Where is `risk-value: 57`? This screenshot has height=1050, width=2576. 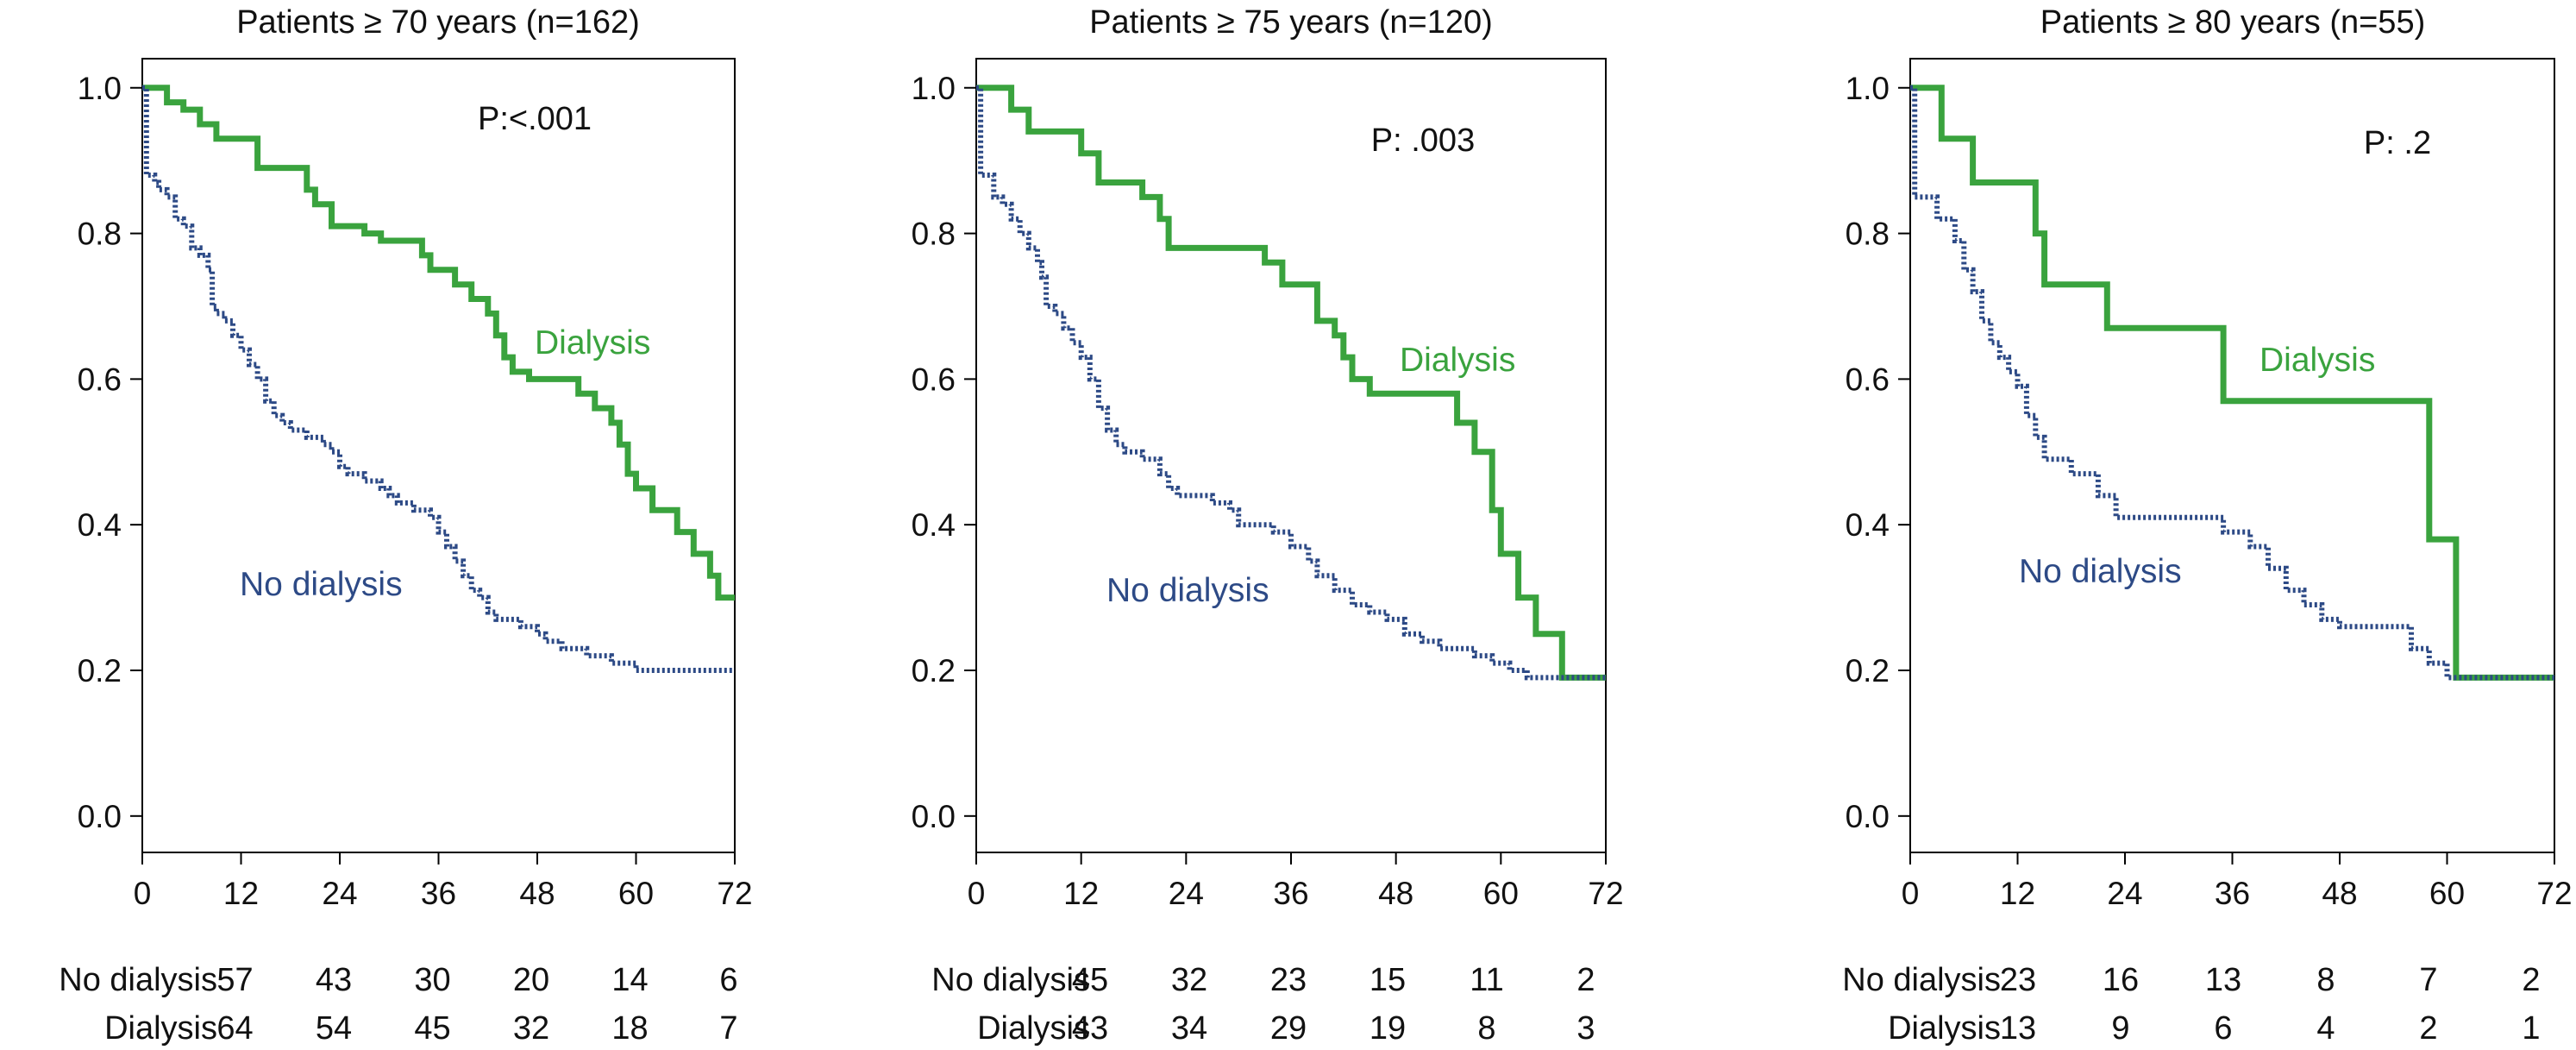 risk-value: 57 is located at coordinates (234, 980).